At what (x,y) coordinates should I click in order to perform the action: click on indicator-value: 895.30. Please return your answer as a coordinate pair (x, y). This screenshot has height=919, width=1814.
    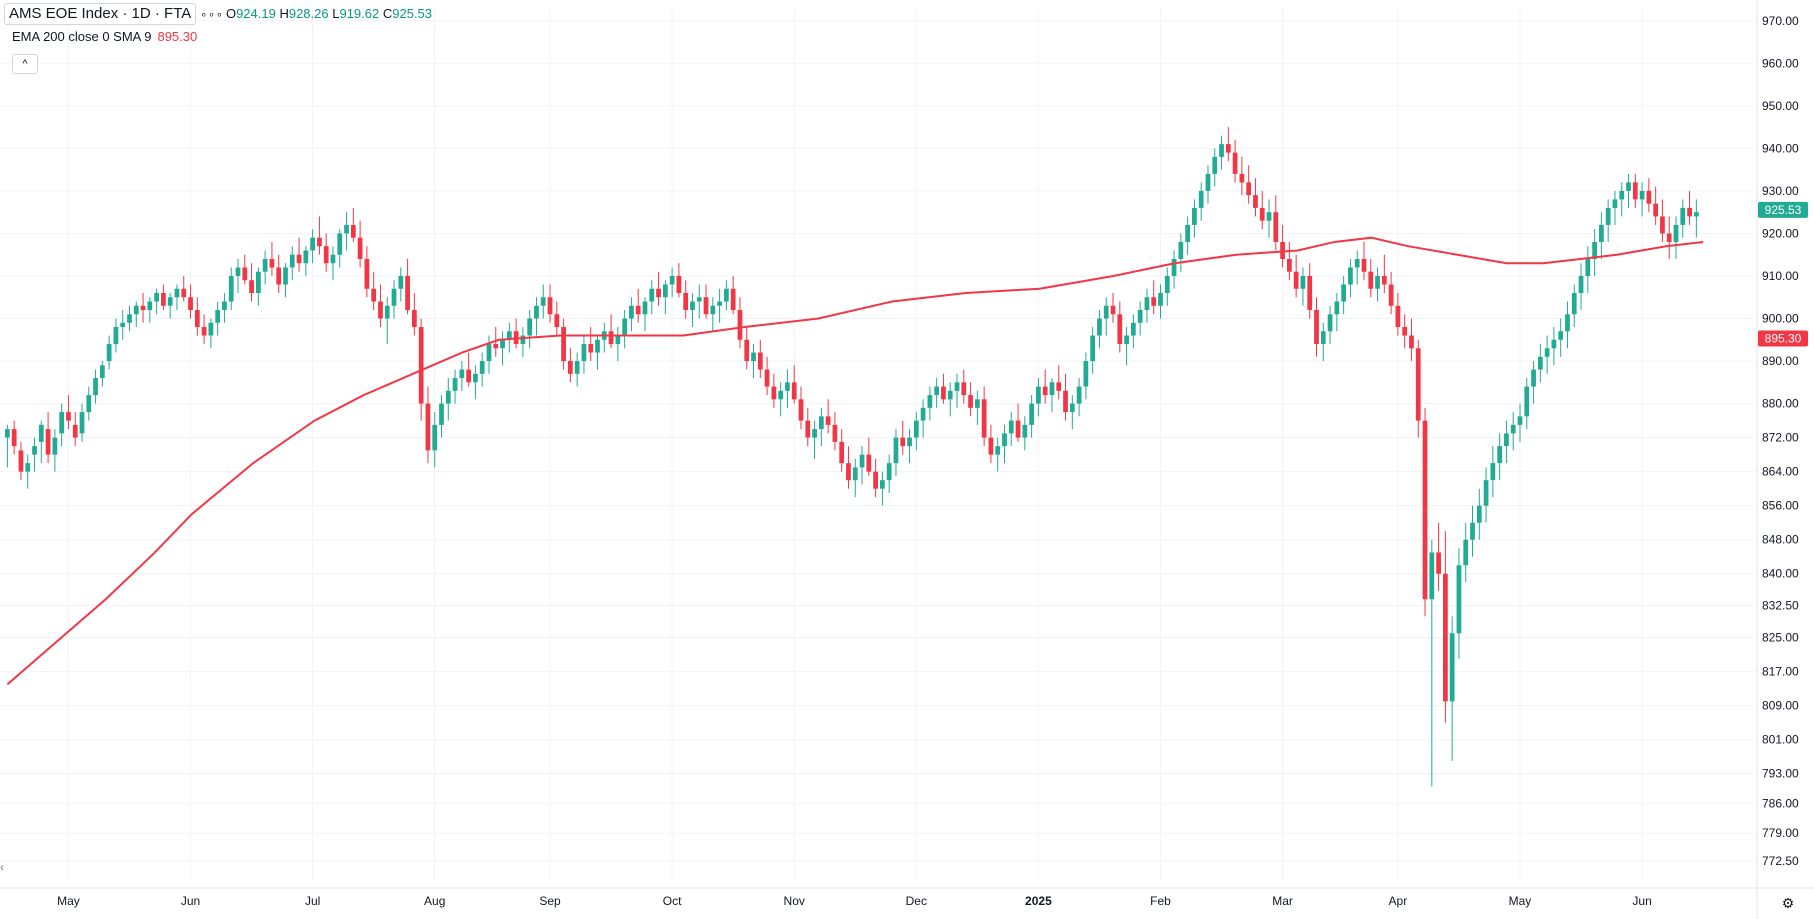
    Looking at the image, I should click on (177, 36).